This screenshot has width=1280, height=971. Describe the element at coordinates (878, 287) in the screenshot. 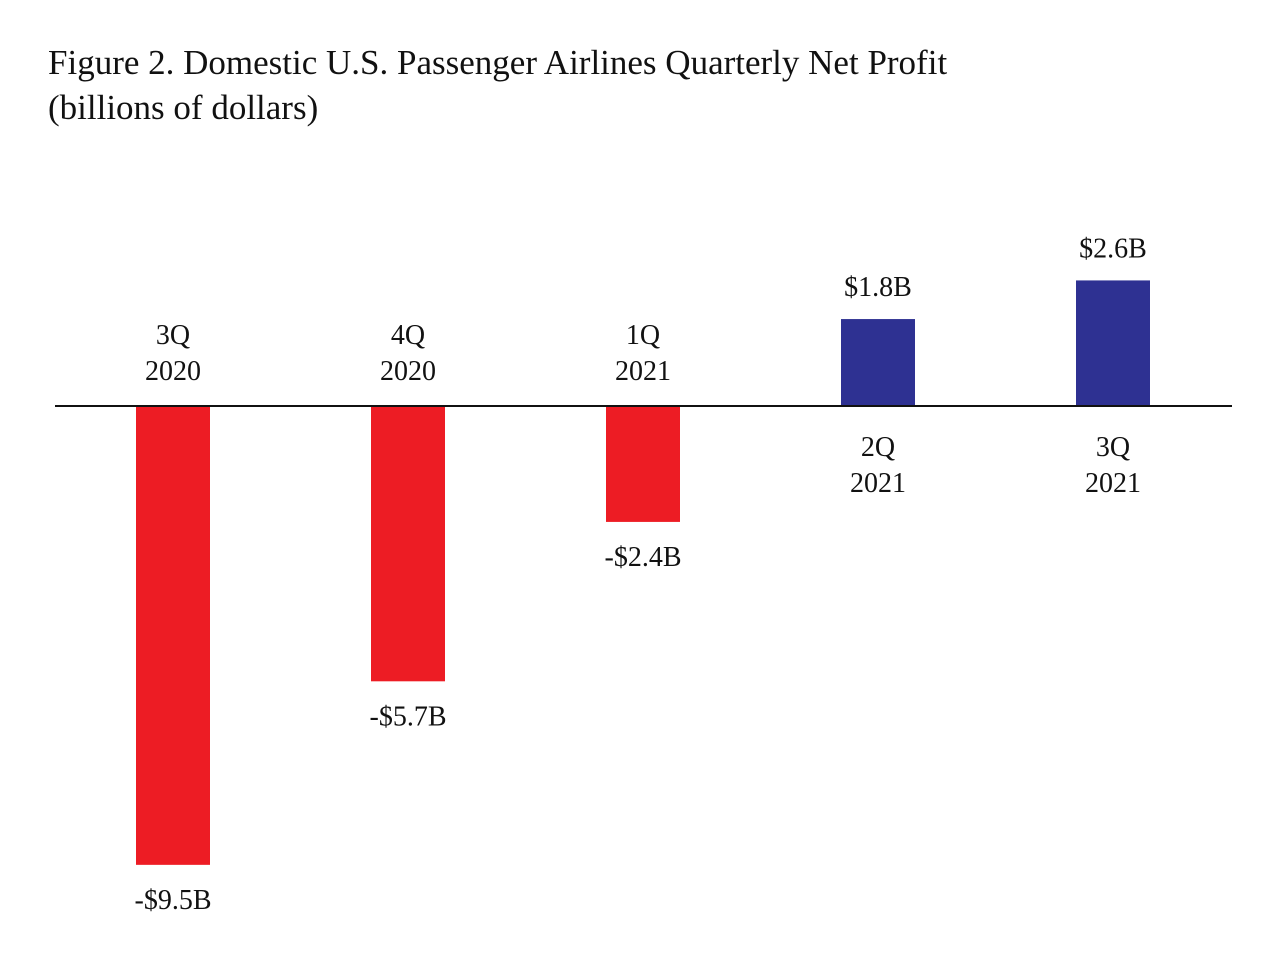

I see `data-label-3: $1.8B` at that location.